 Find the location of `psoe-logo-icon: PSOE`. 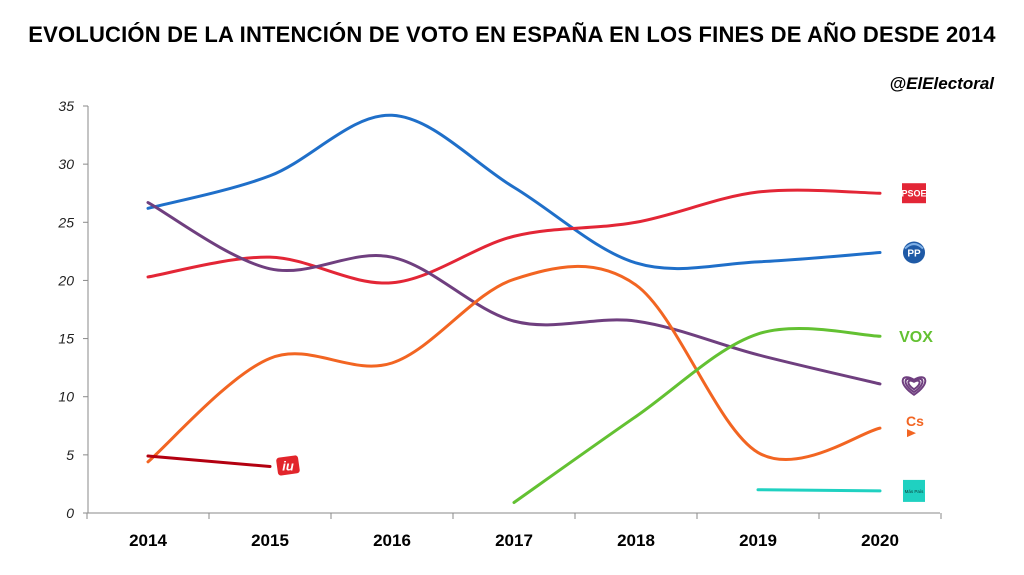

psoe-logo-icon: PSOE is located at coordinates (914, 193).